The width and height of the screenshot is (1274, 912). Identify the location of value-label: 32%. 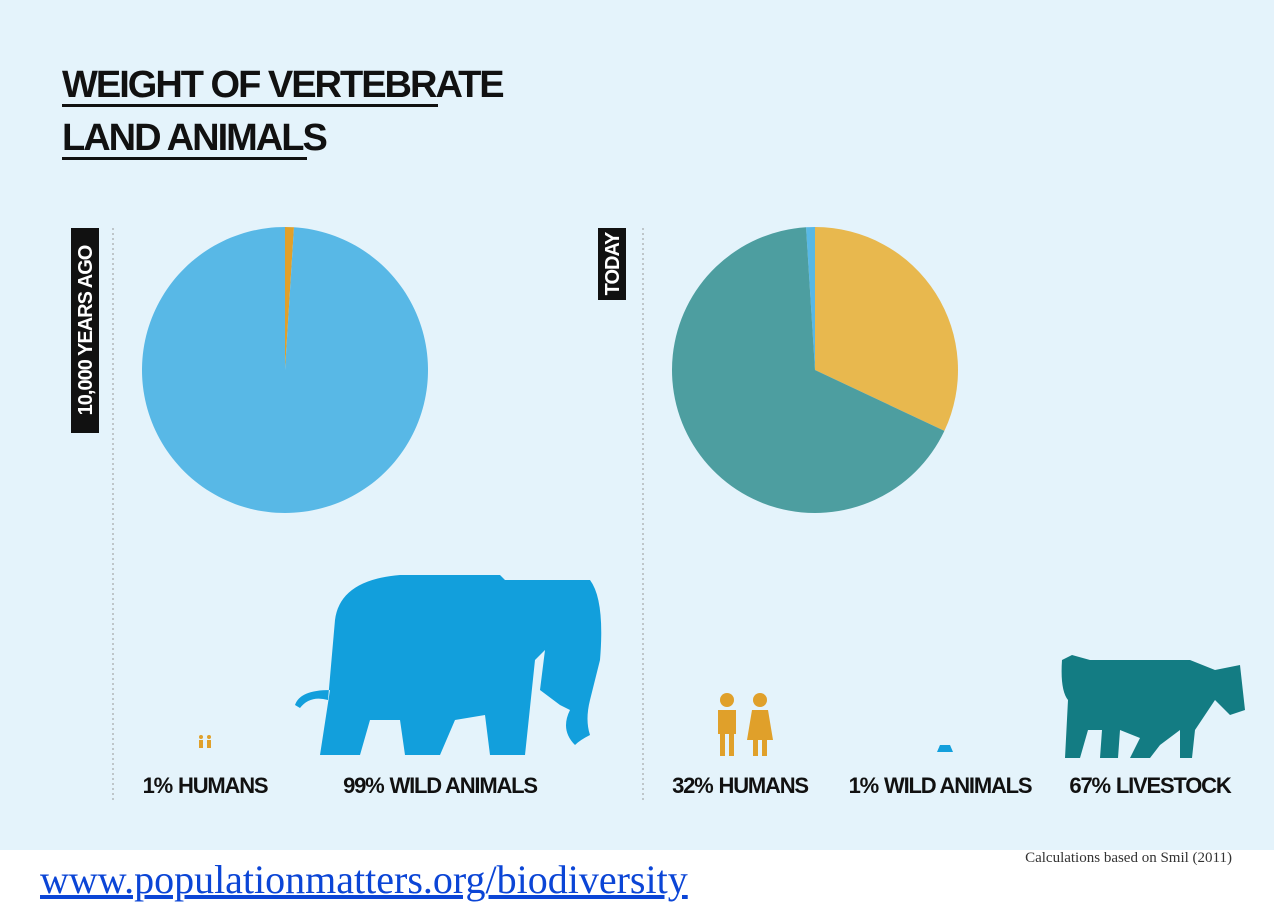
(692, 785).